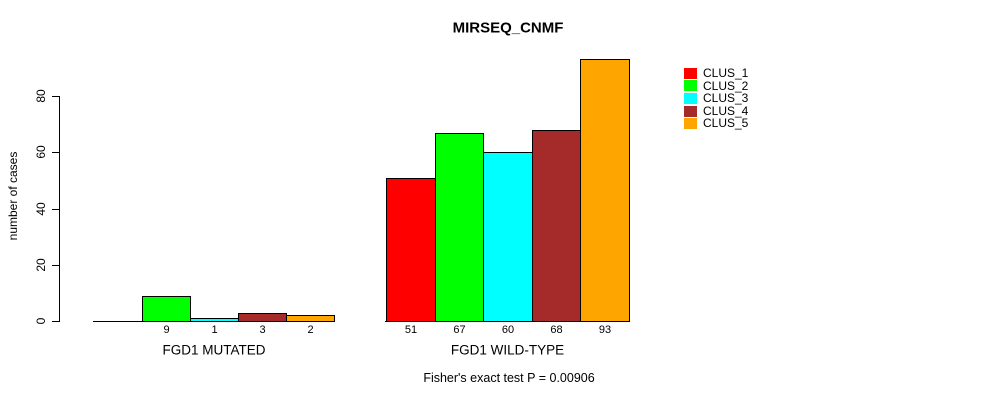  What do you see at coordinates (508, 237) in the screenshot?
I see `bar-clus-3-fgd1-wild-type` at bounding box center [508, 237].